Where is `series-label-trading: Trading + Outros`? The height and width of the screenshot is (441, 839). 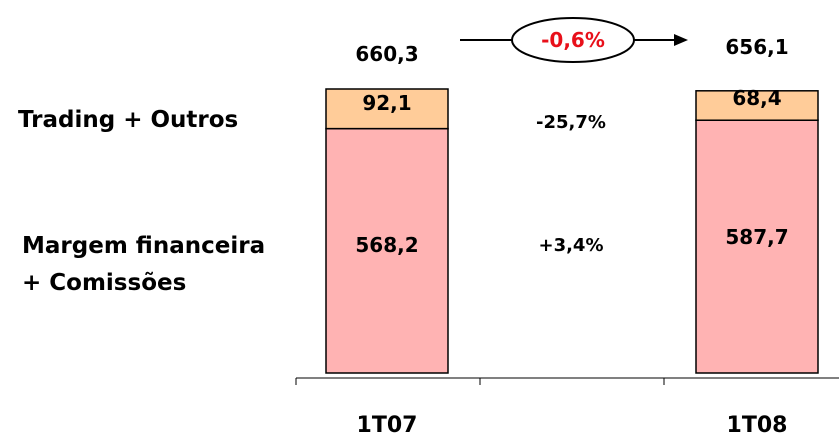 series-label-trading: Trading + Outros is located at coordinates (128, 120).